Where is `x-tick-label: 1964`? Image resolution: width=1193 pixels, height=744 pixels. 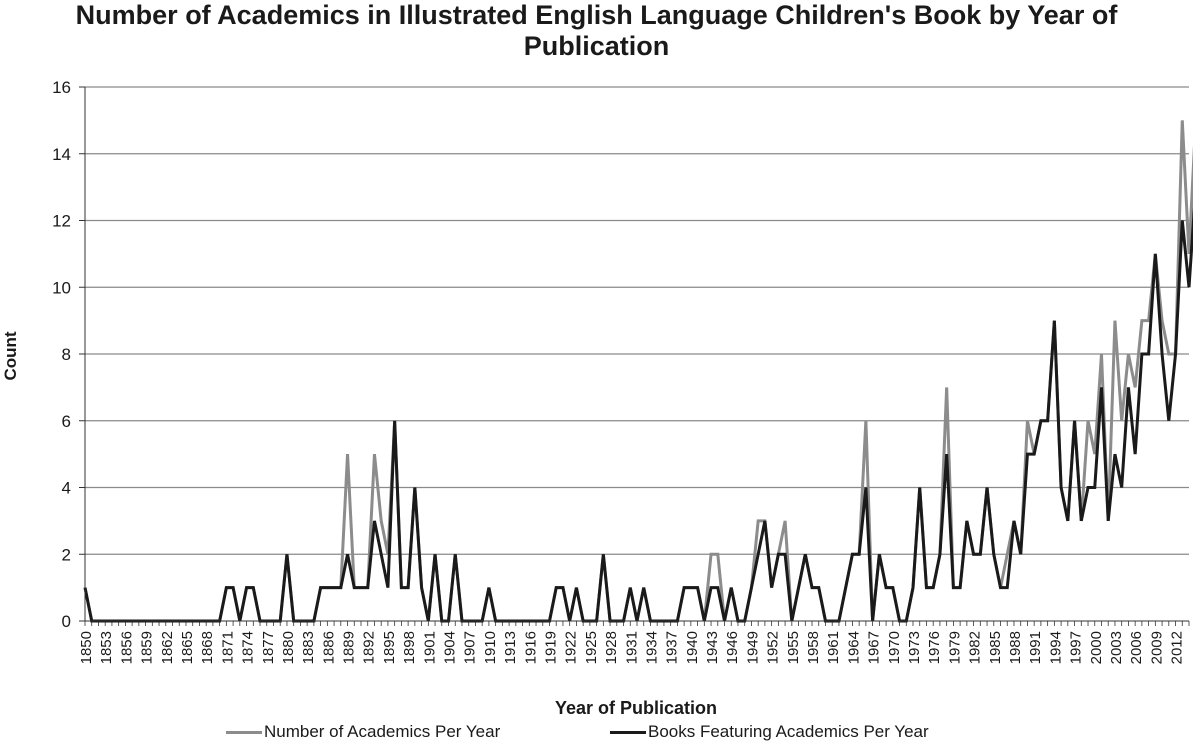 x-tick-label: 1964 is located at coordinates (853, 647).